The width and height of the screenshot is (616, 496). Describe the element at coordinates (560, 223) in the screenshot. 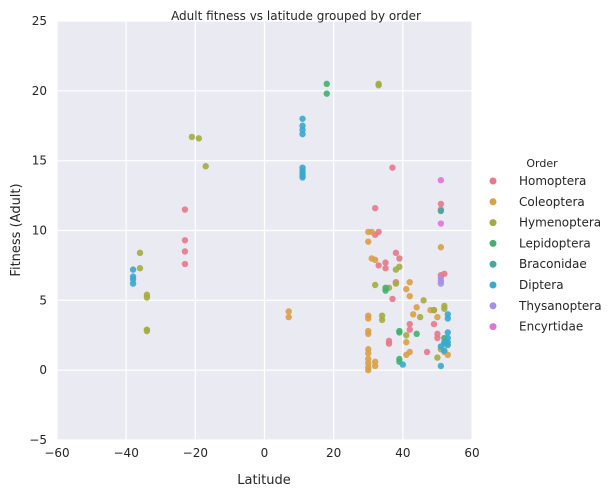

I see `legend-item-label: Hymenoptera` at that location.